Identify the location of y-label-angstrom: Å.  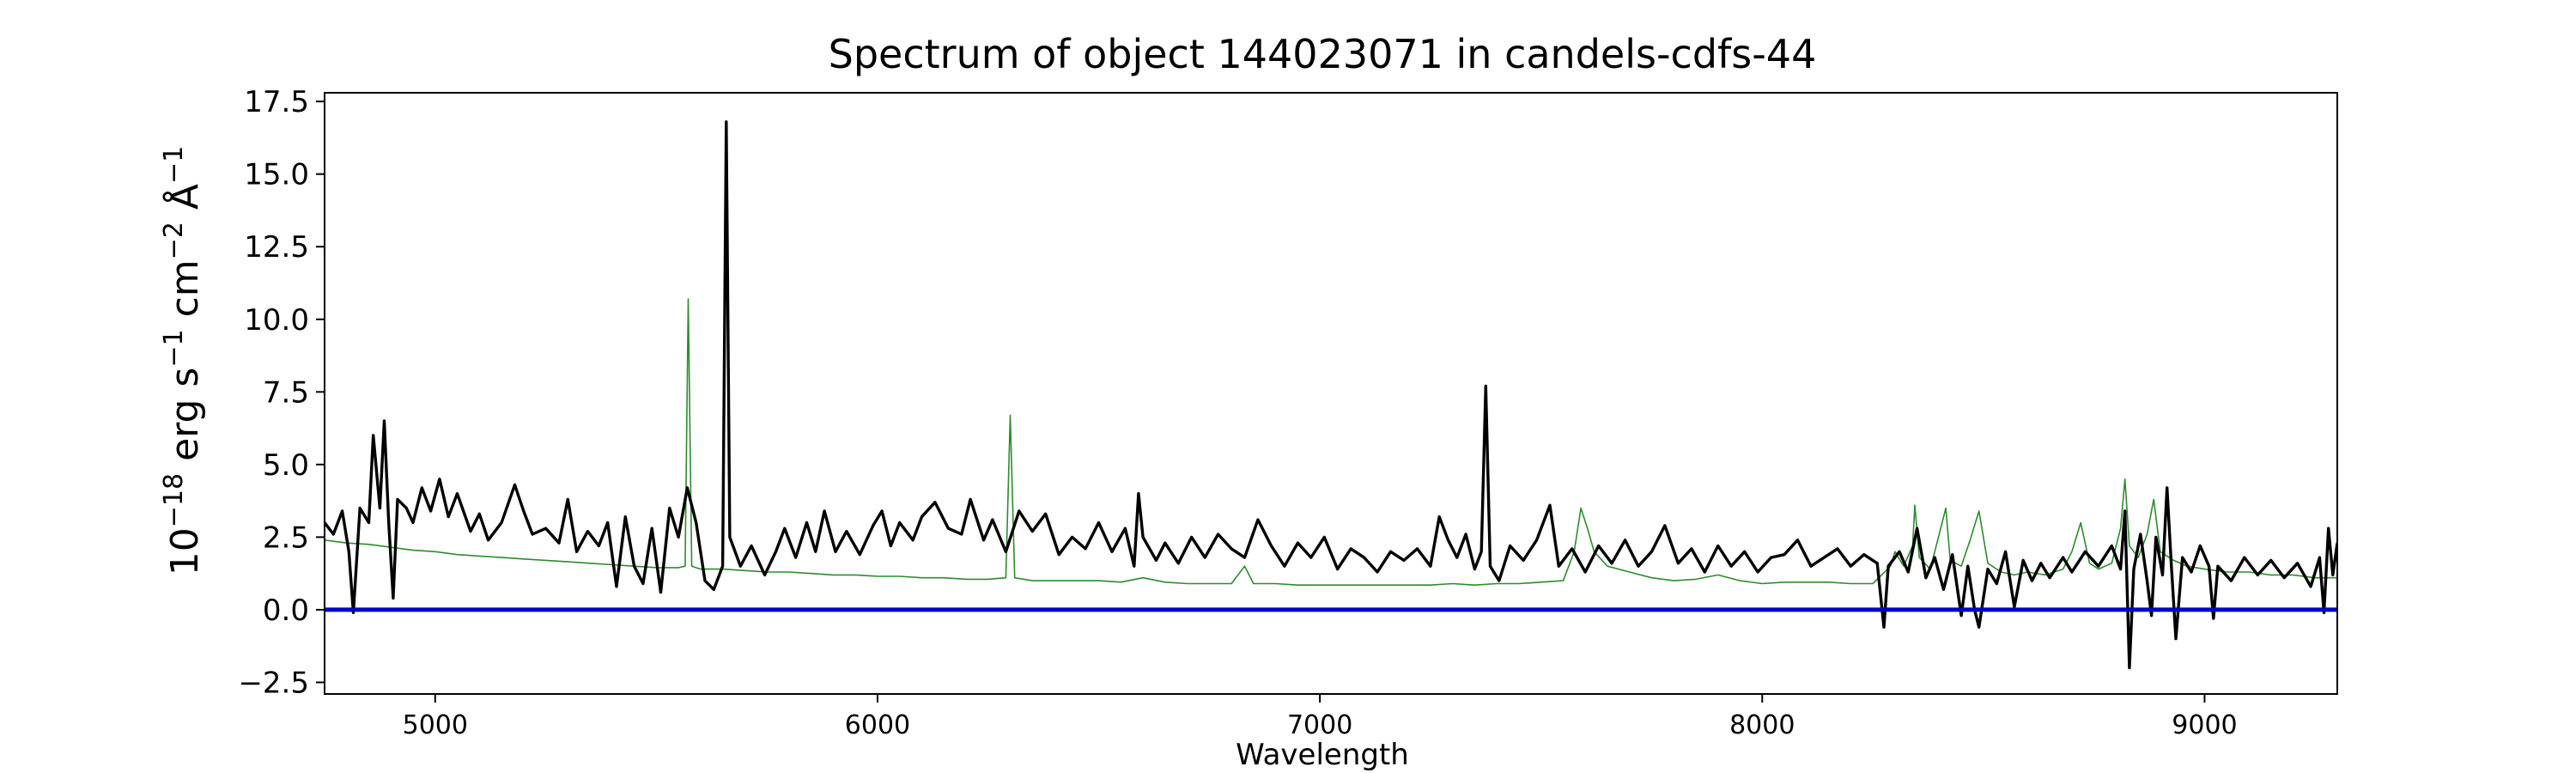
(184, 197).